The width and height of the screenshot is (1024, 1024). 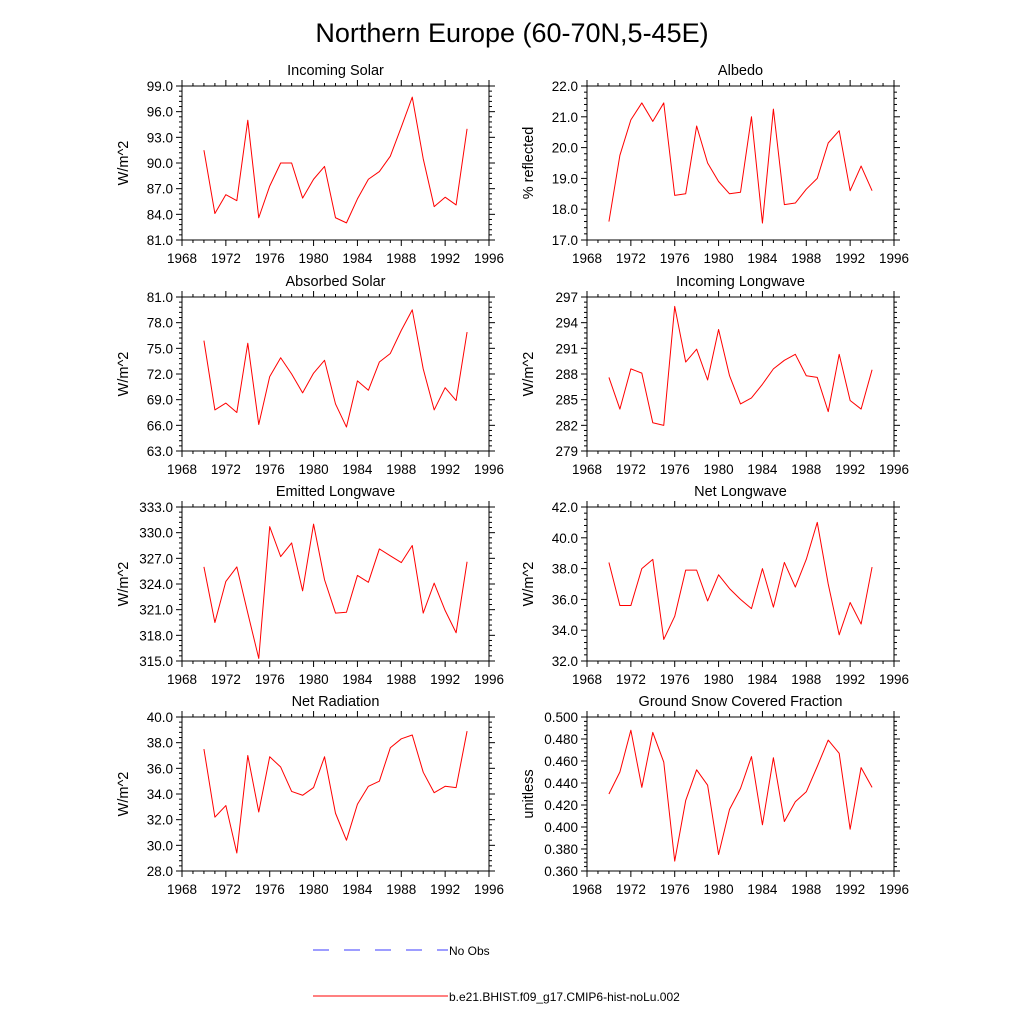 What do you see at coordinates (160, 425) in the screenshot?
I see `y-tick-label: 66.0` at bounding box center [160, 425].